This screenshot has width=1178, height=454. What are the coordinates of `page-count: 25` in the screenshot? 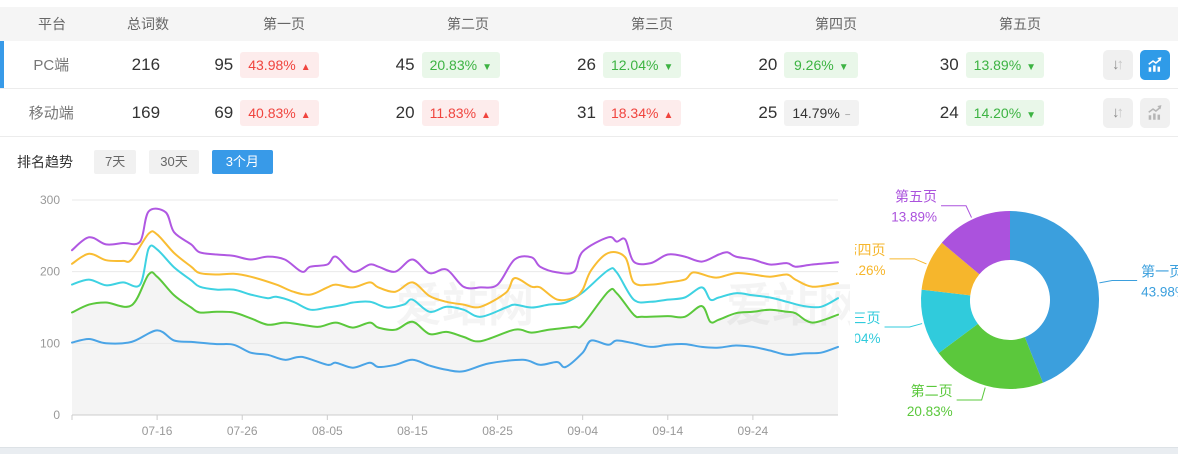 It's located at (768, 112).